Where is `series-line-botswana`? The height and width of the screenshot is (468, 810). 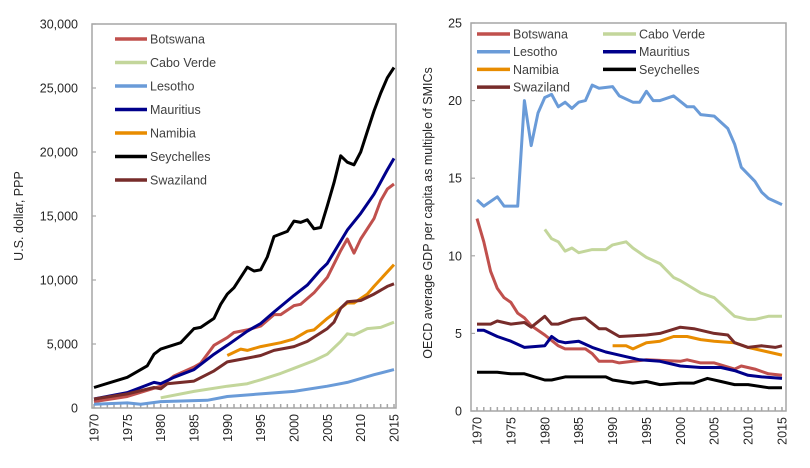 series-line-botswana is located at coordinates (629, 297).